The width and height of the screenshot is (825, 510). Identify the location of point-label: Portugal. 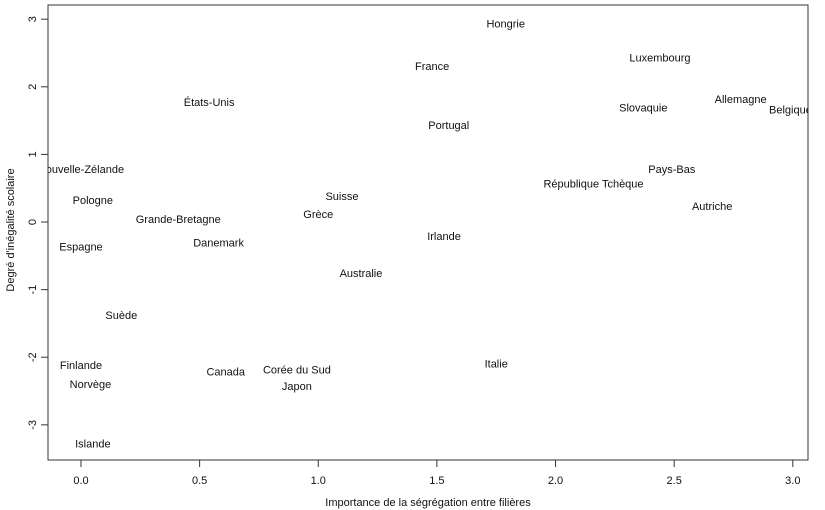
(448, 126).